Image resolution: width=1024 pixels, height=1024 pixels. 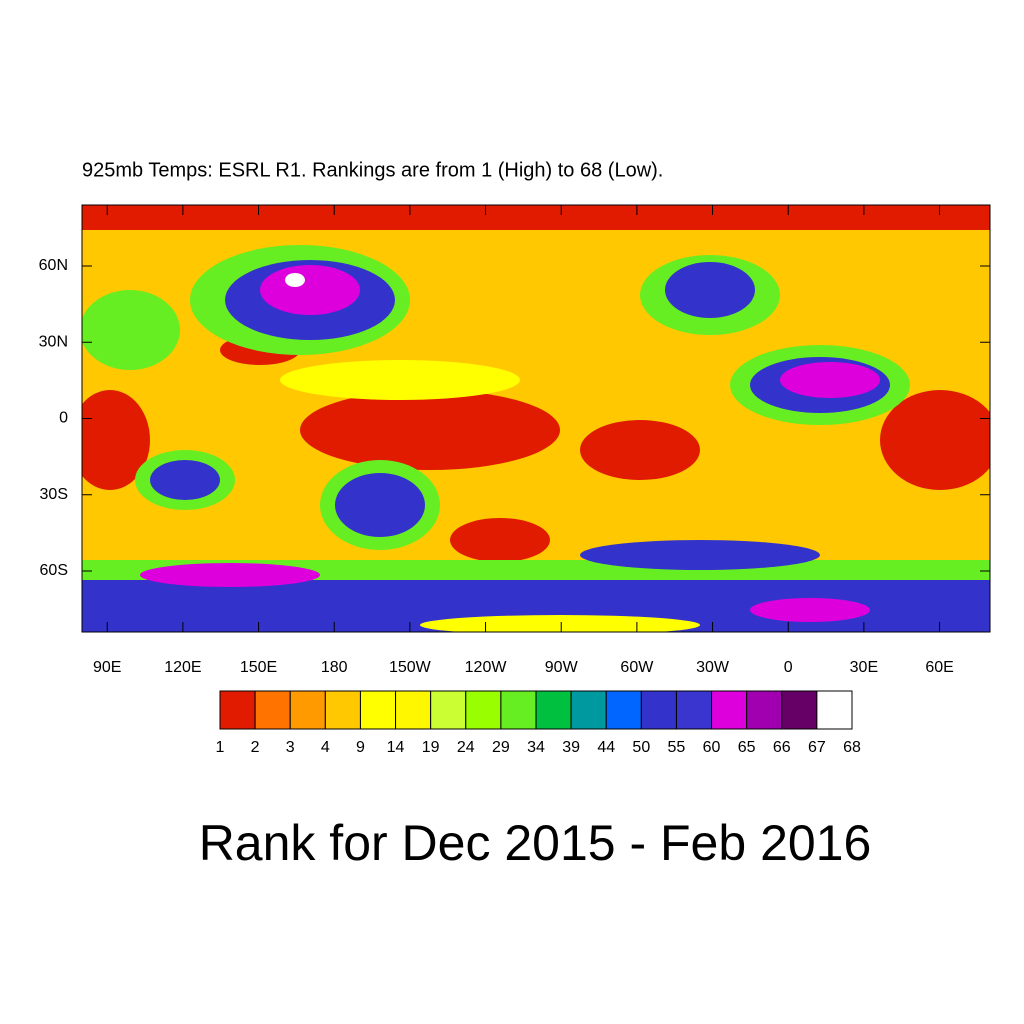 What do you see at coordinates (501, 747) in the screenshot?
I see `colorbar-label: 29` at bounding box center [501, 747].